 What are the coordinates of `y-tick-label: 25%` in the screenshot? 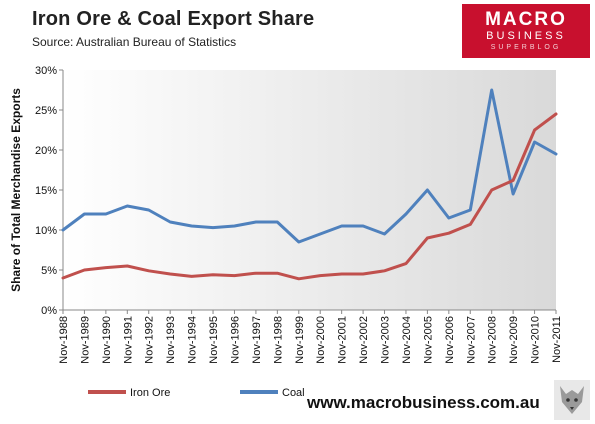 It's located at (46, 111).